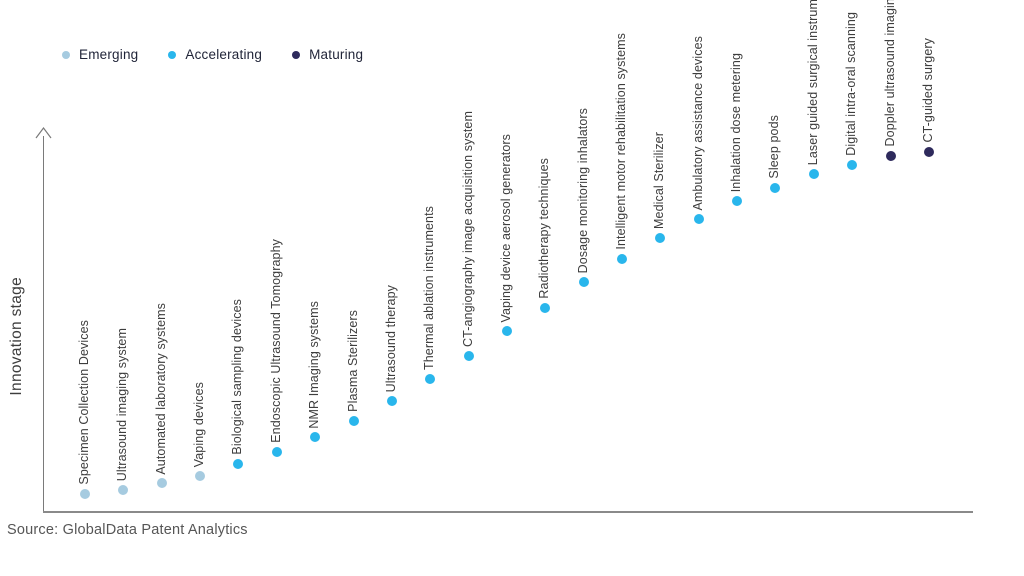 The height and width of the screenshot is (576, 1024). I want to click on point-label: Laser guided surgical instruments, so click(812, 83).